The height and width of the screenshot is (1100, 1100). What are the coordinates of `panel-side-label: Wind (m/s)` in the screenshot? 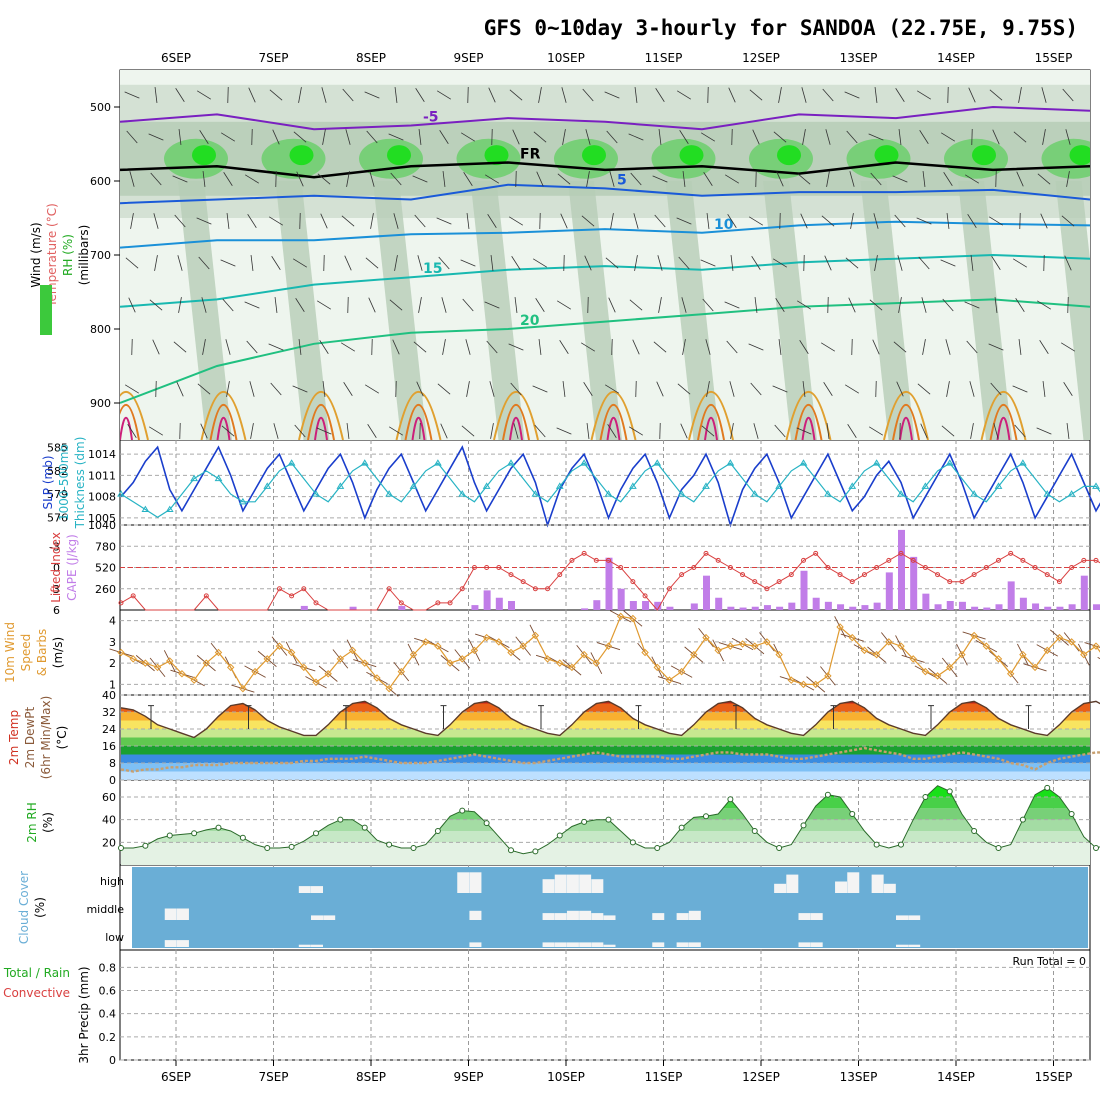 It's located at (36, 254).